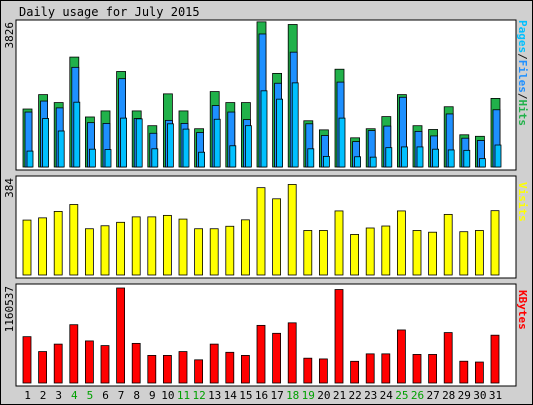 The width and height of the screenshot is (533, 405). I want to click on kbytes-bar: KBytes 1: 566000, so click(27, 360).